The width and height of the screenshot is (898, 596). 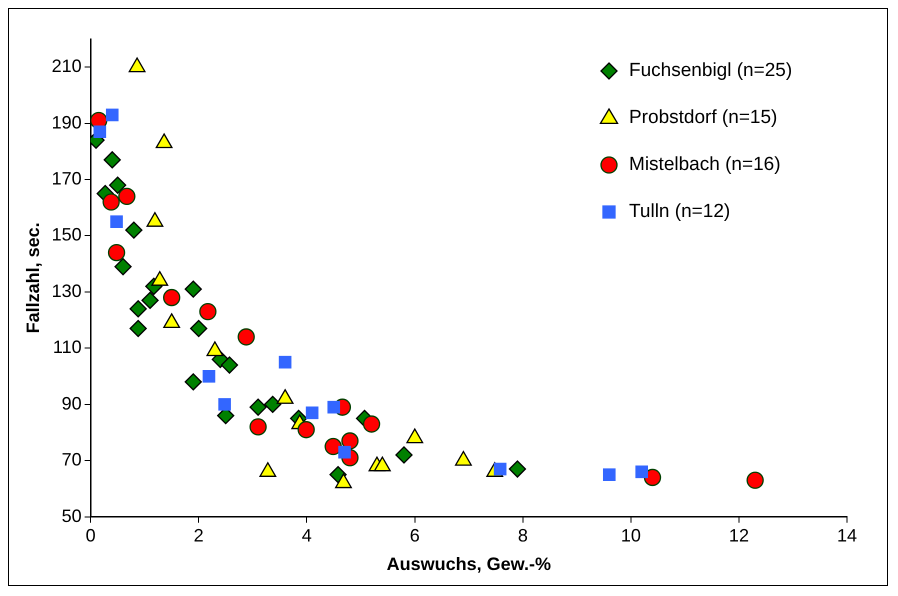 I want to click on x-tick-label: 2, so click(x=199, y=536).